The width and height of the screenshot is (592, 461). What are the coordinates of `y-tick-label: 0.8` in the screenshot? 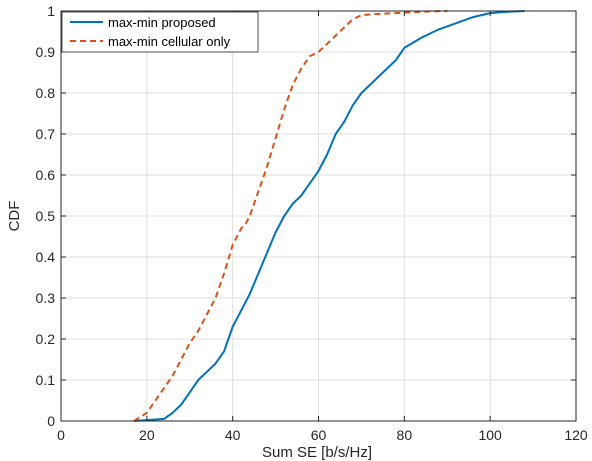 It's located at (46, 93).